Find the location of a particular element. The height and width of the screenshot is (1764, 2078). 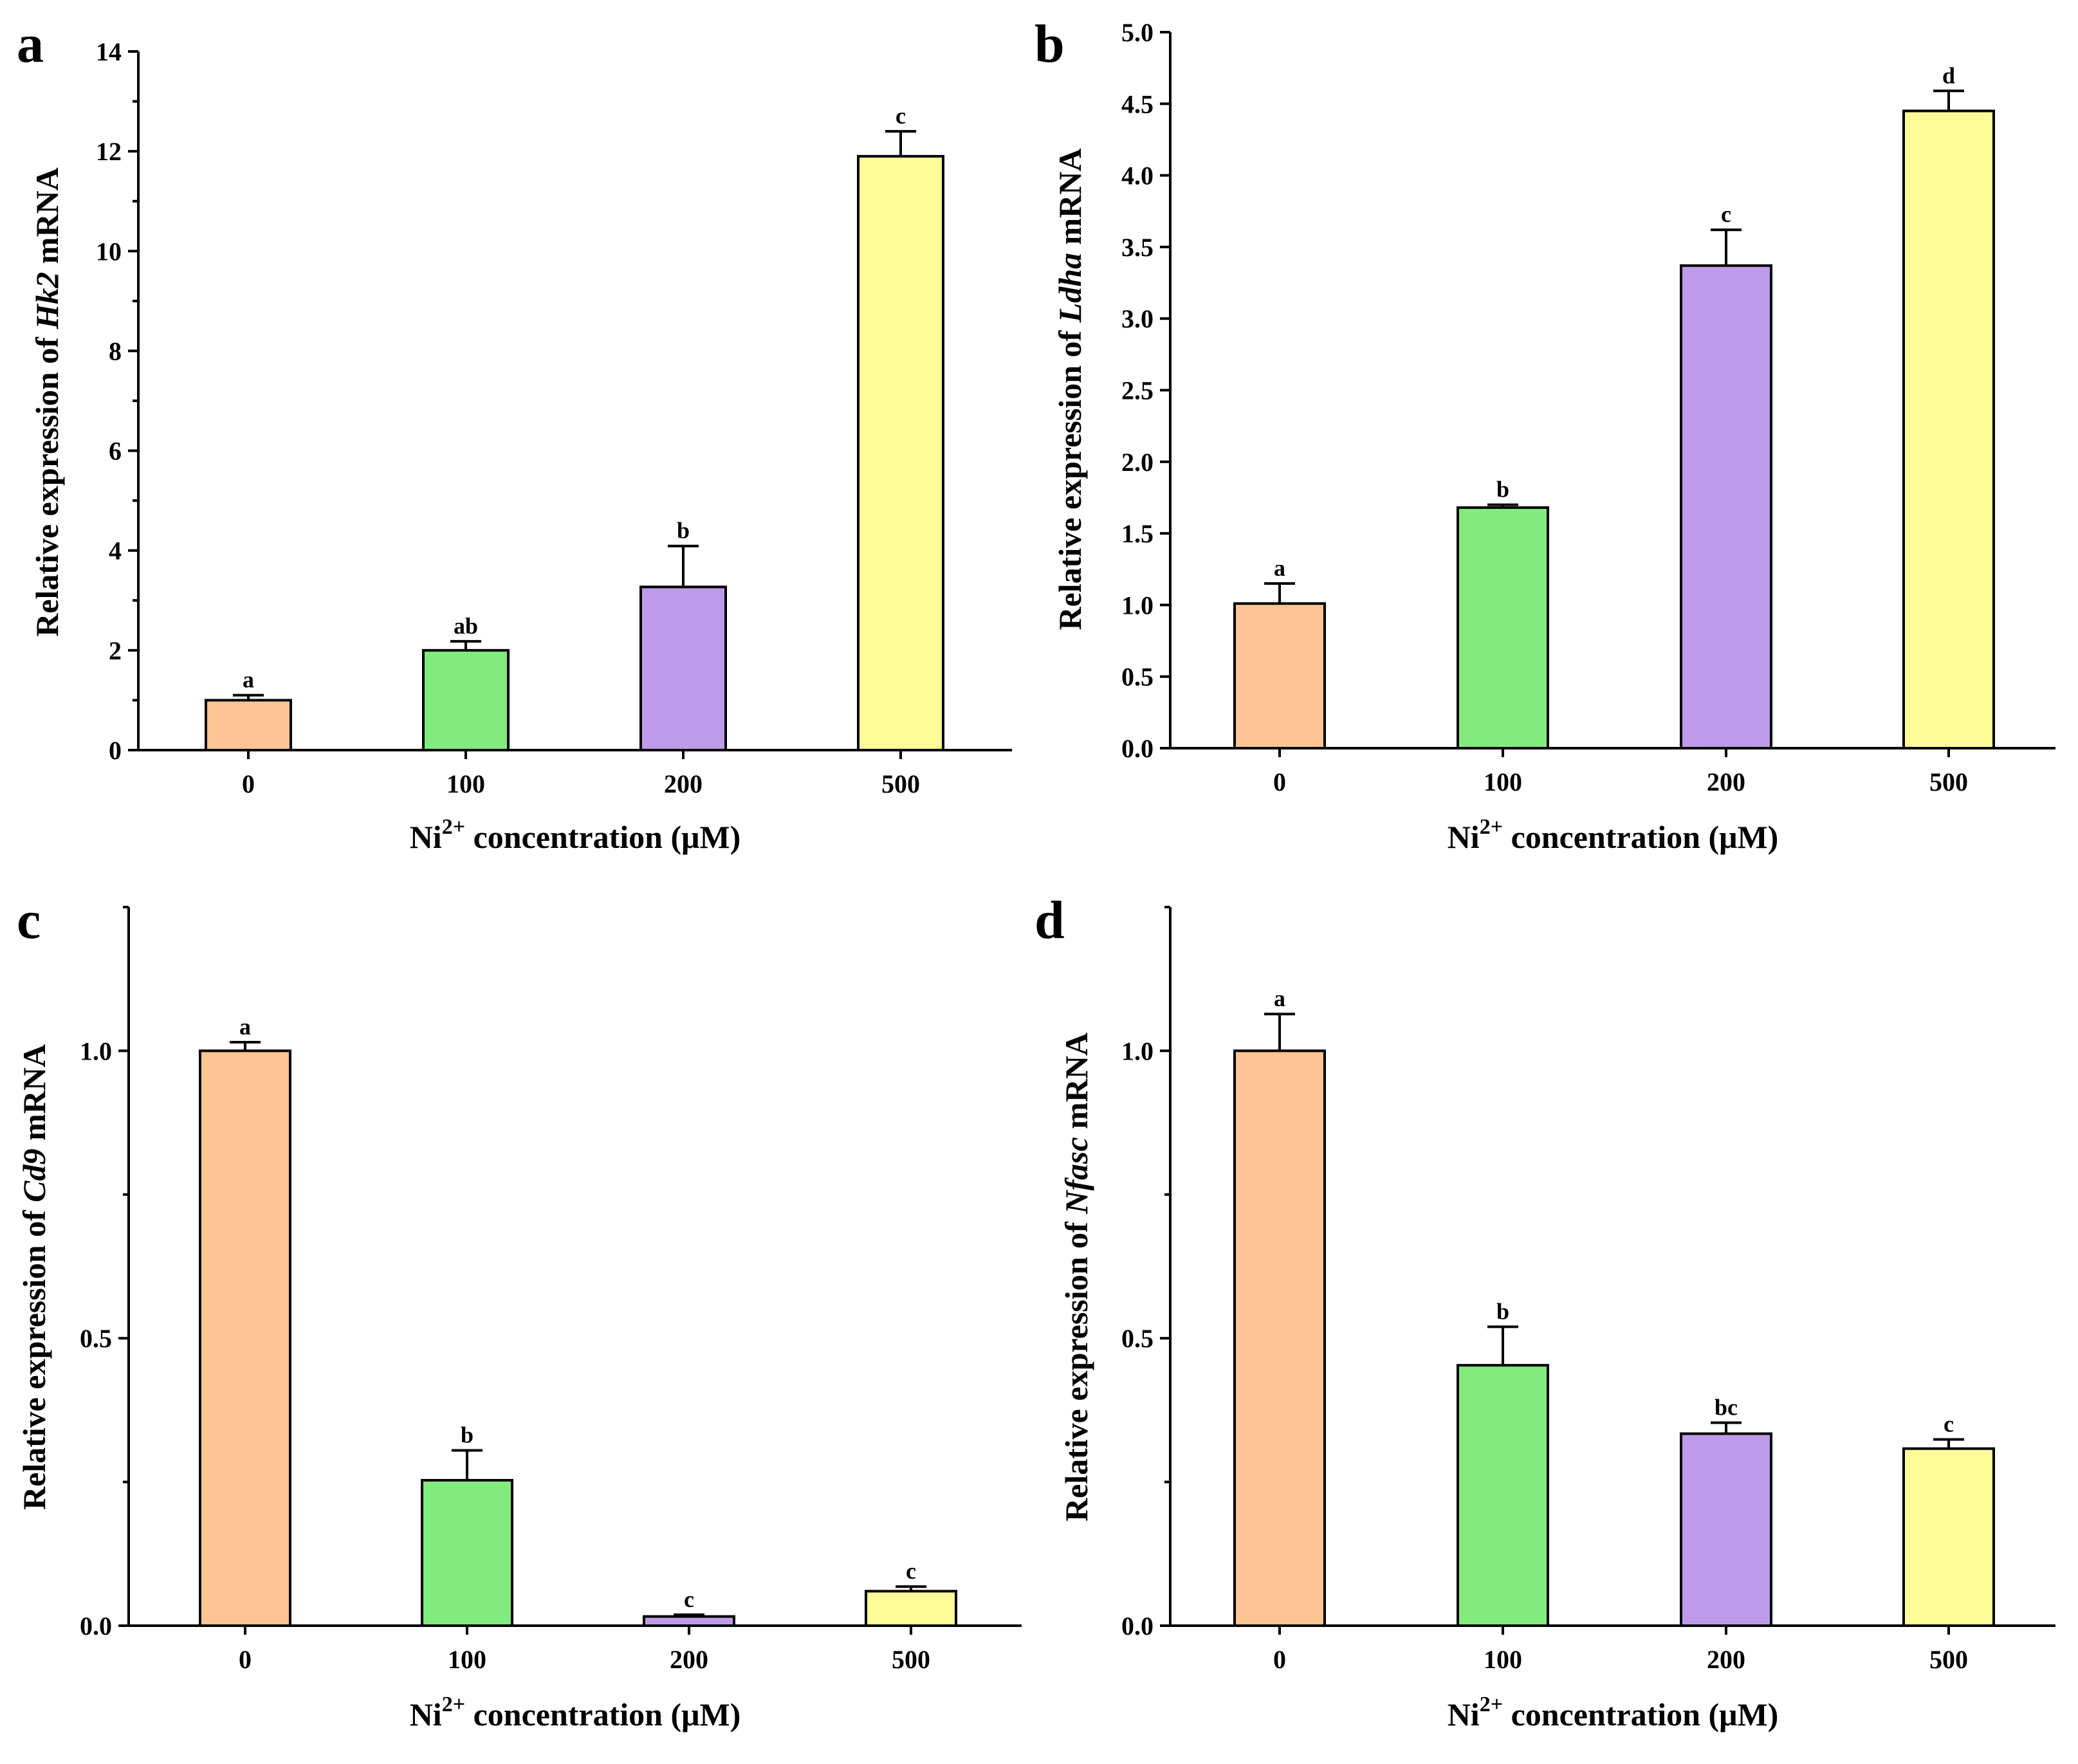

panel-label: c is located at coordinates (29, 920).